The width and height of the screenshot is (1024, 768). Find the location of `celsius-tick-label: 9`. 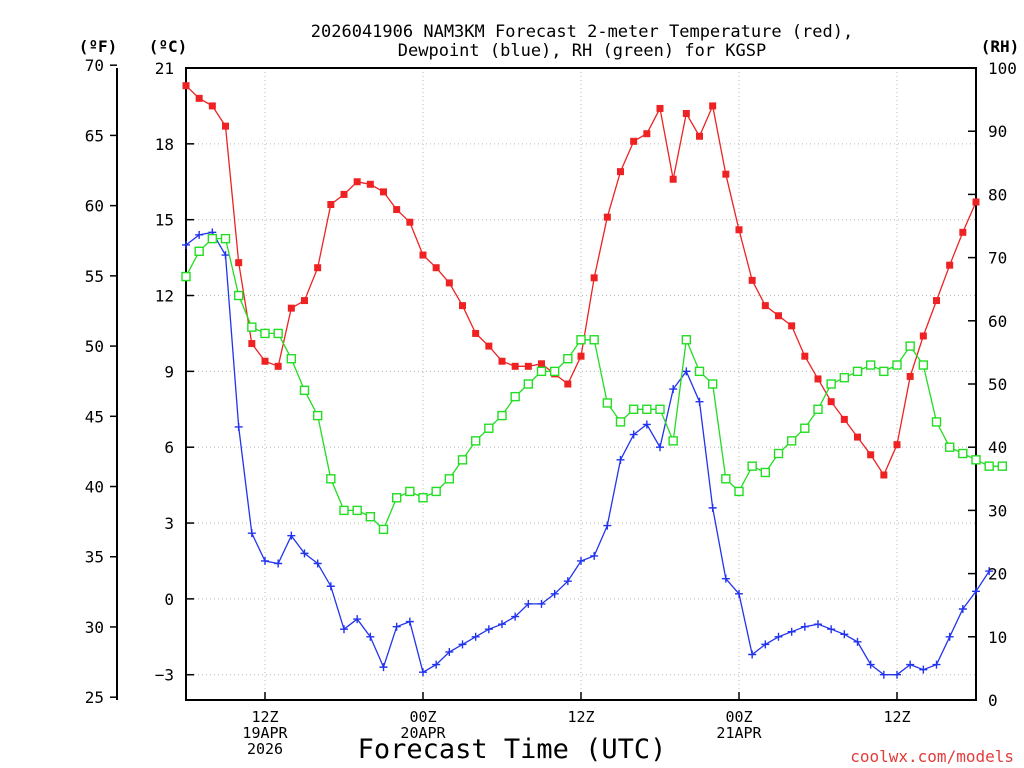

celsius-tick-label: 9 is located at coordinates (169, 371).